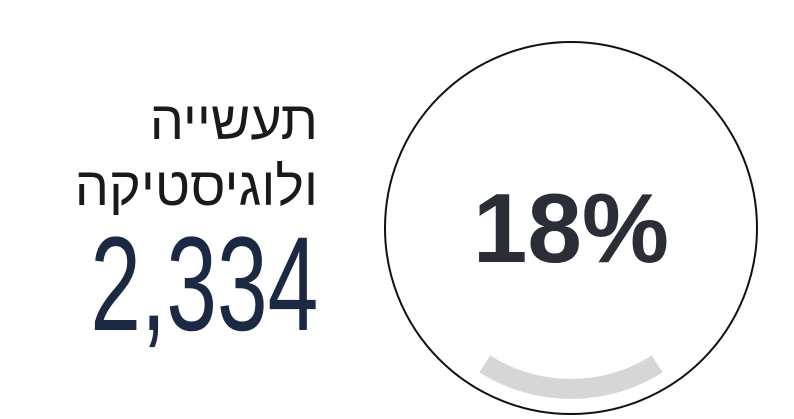 This screenshot has height=419, width=794. What do you see at coordinates (196, 187) in the screenshot?
I see `label-line: ולוגיסטיקה` at bounding box center [196, 187].